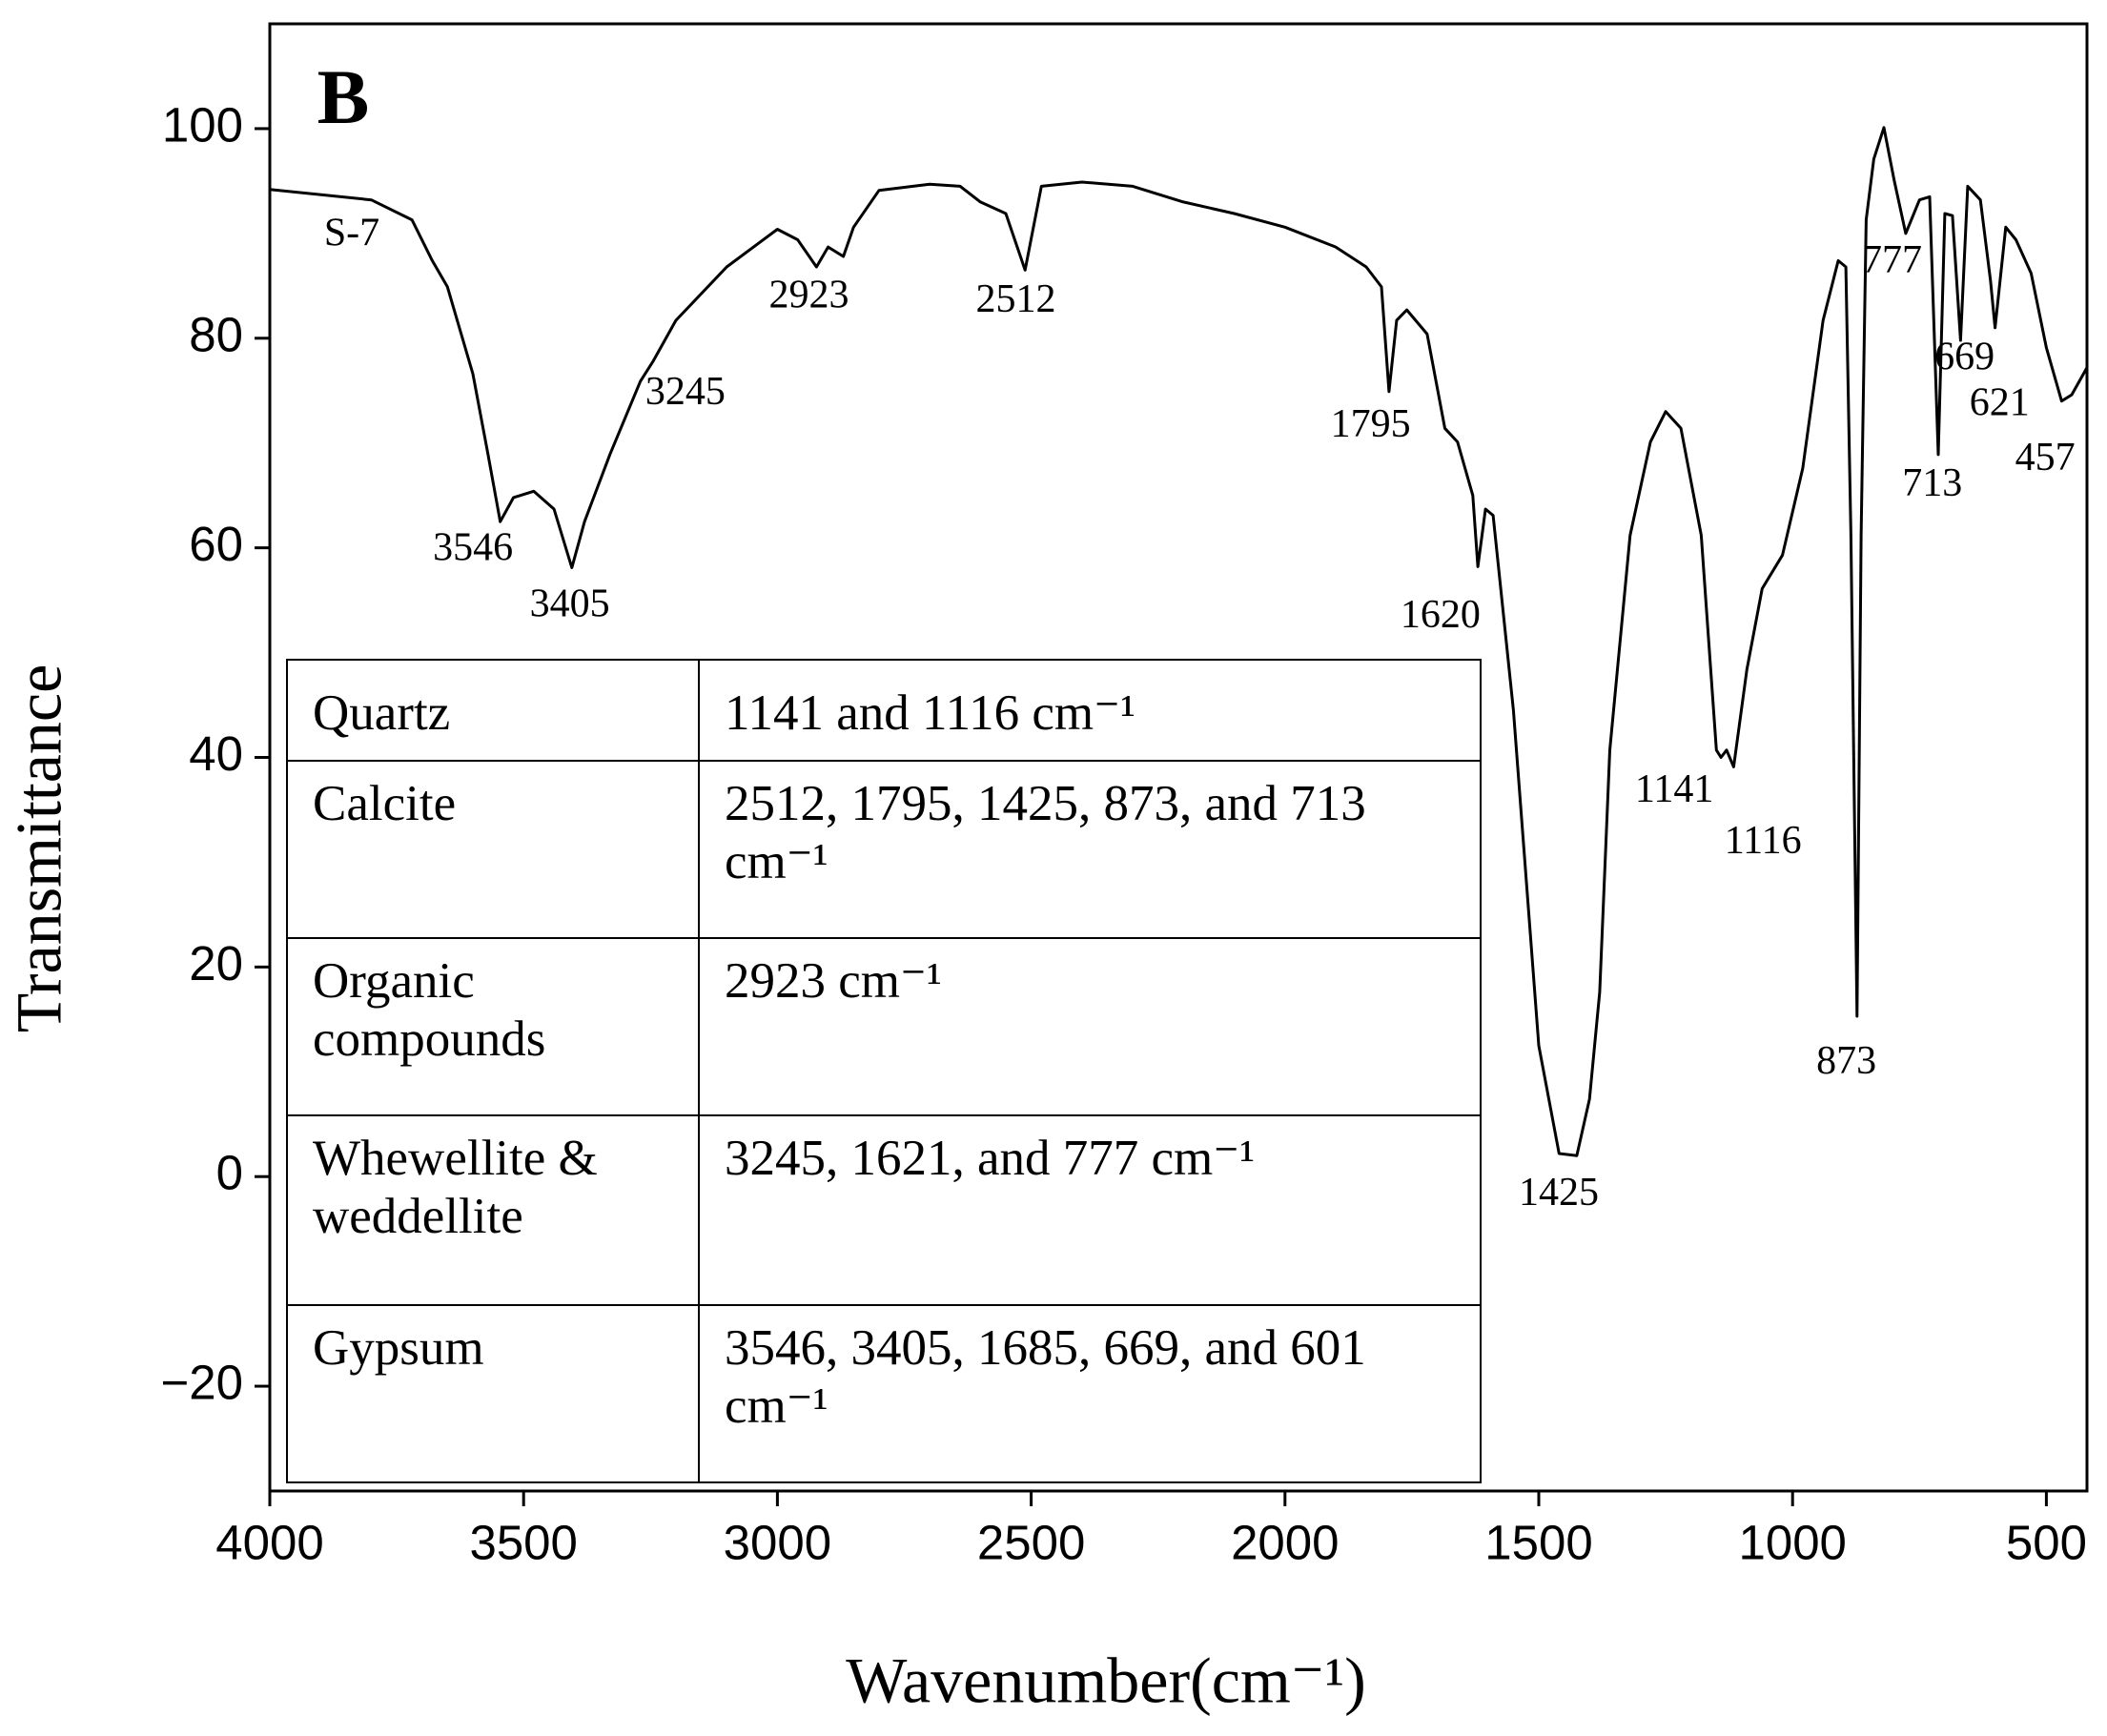 The image size is (2107, 1736). I want to click on peak-label: 2923, so click(808, 295).